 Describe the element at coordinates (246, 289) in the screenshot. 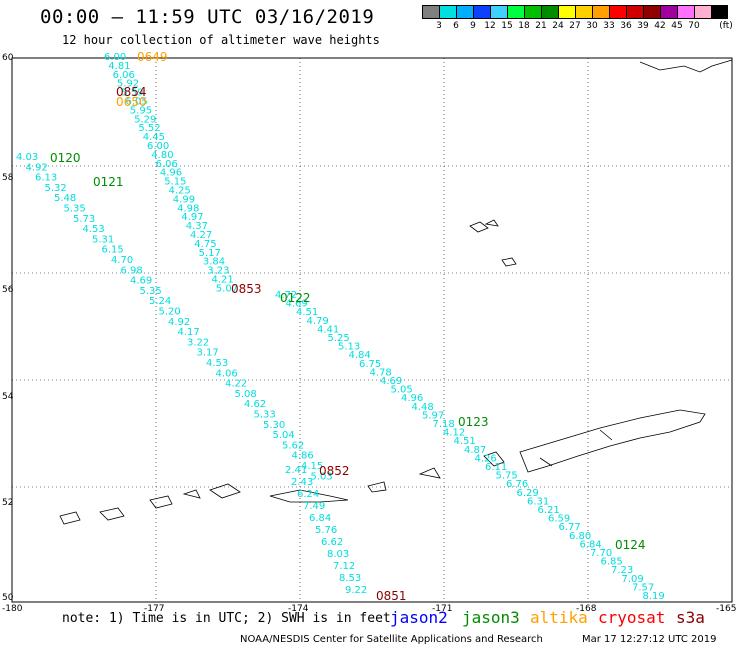

I see `pass-label: 0853` at that location.